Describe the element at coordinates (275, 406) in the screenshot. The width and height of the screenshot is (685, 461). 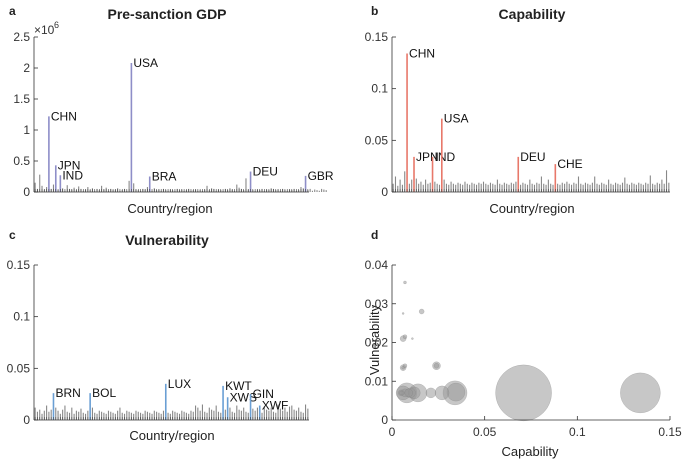
I see `bar-label-xwf: XWF` at that location.